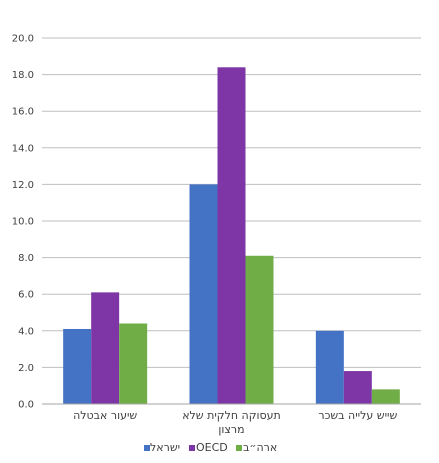 This screenshot has height=463, width=439. I want to click on x-category-label: שיעור אבטלה, so click(105, 415).